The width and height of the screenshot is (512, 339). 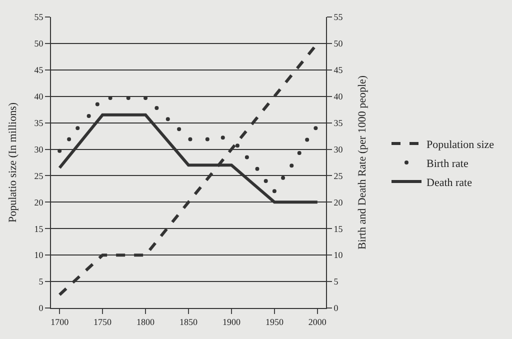 What do you see at coordinates (339, 70) in the screenshot?
I see `y2-tick-label: 45` at bounding box center [339, 70].